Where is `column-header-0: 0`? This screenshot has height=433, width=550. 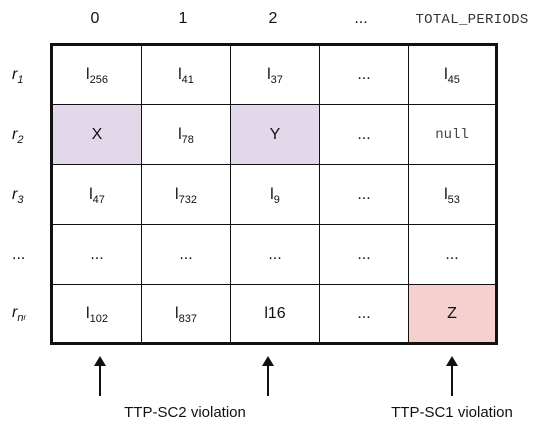
column-header-0: 0 is located at coordinates (95, 18).